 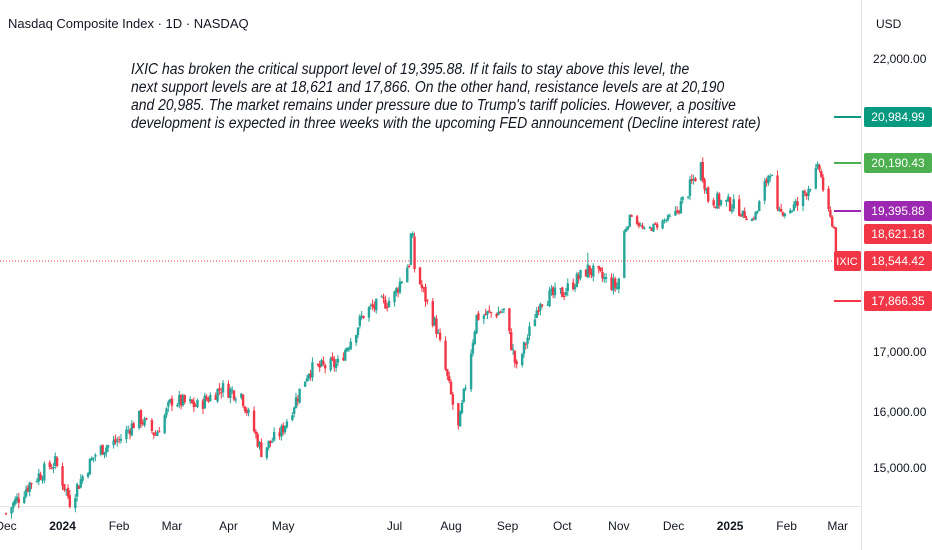 I want to click on y-tick-label: 17,000.00, so click(x=900, y=352).